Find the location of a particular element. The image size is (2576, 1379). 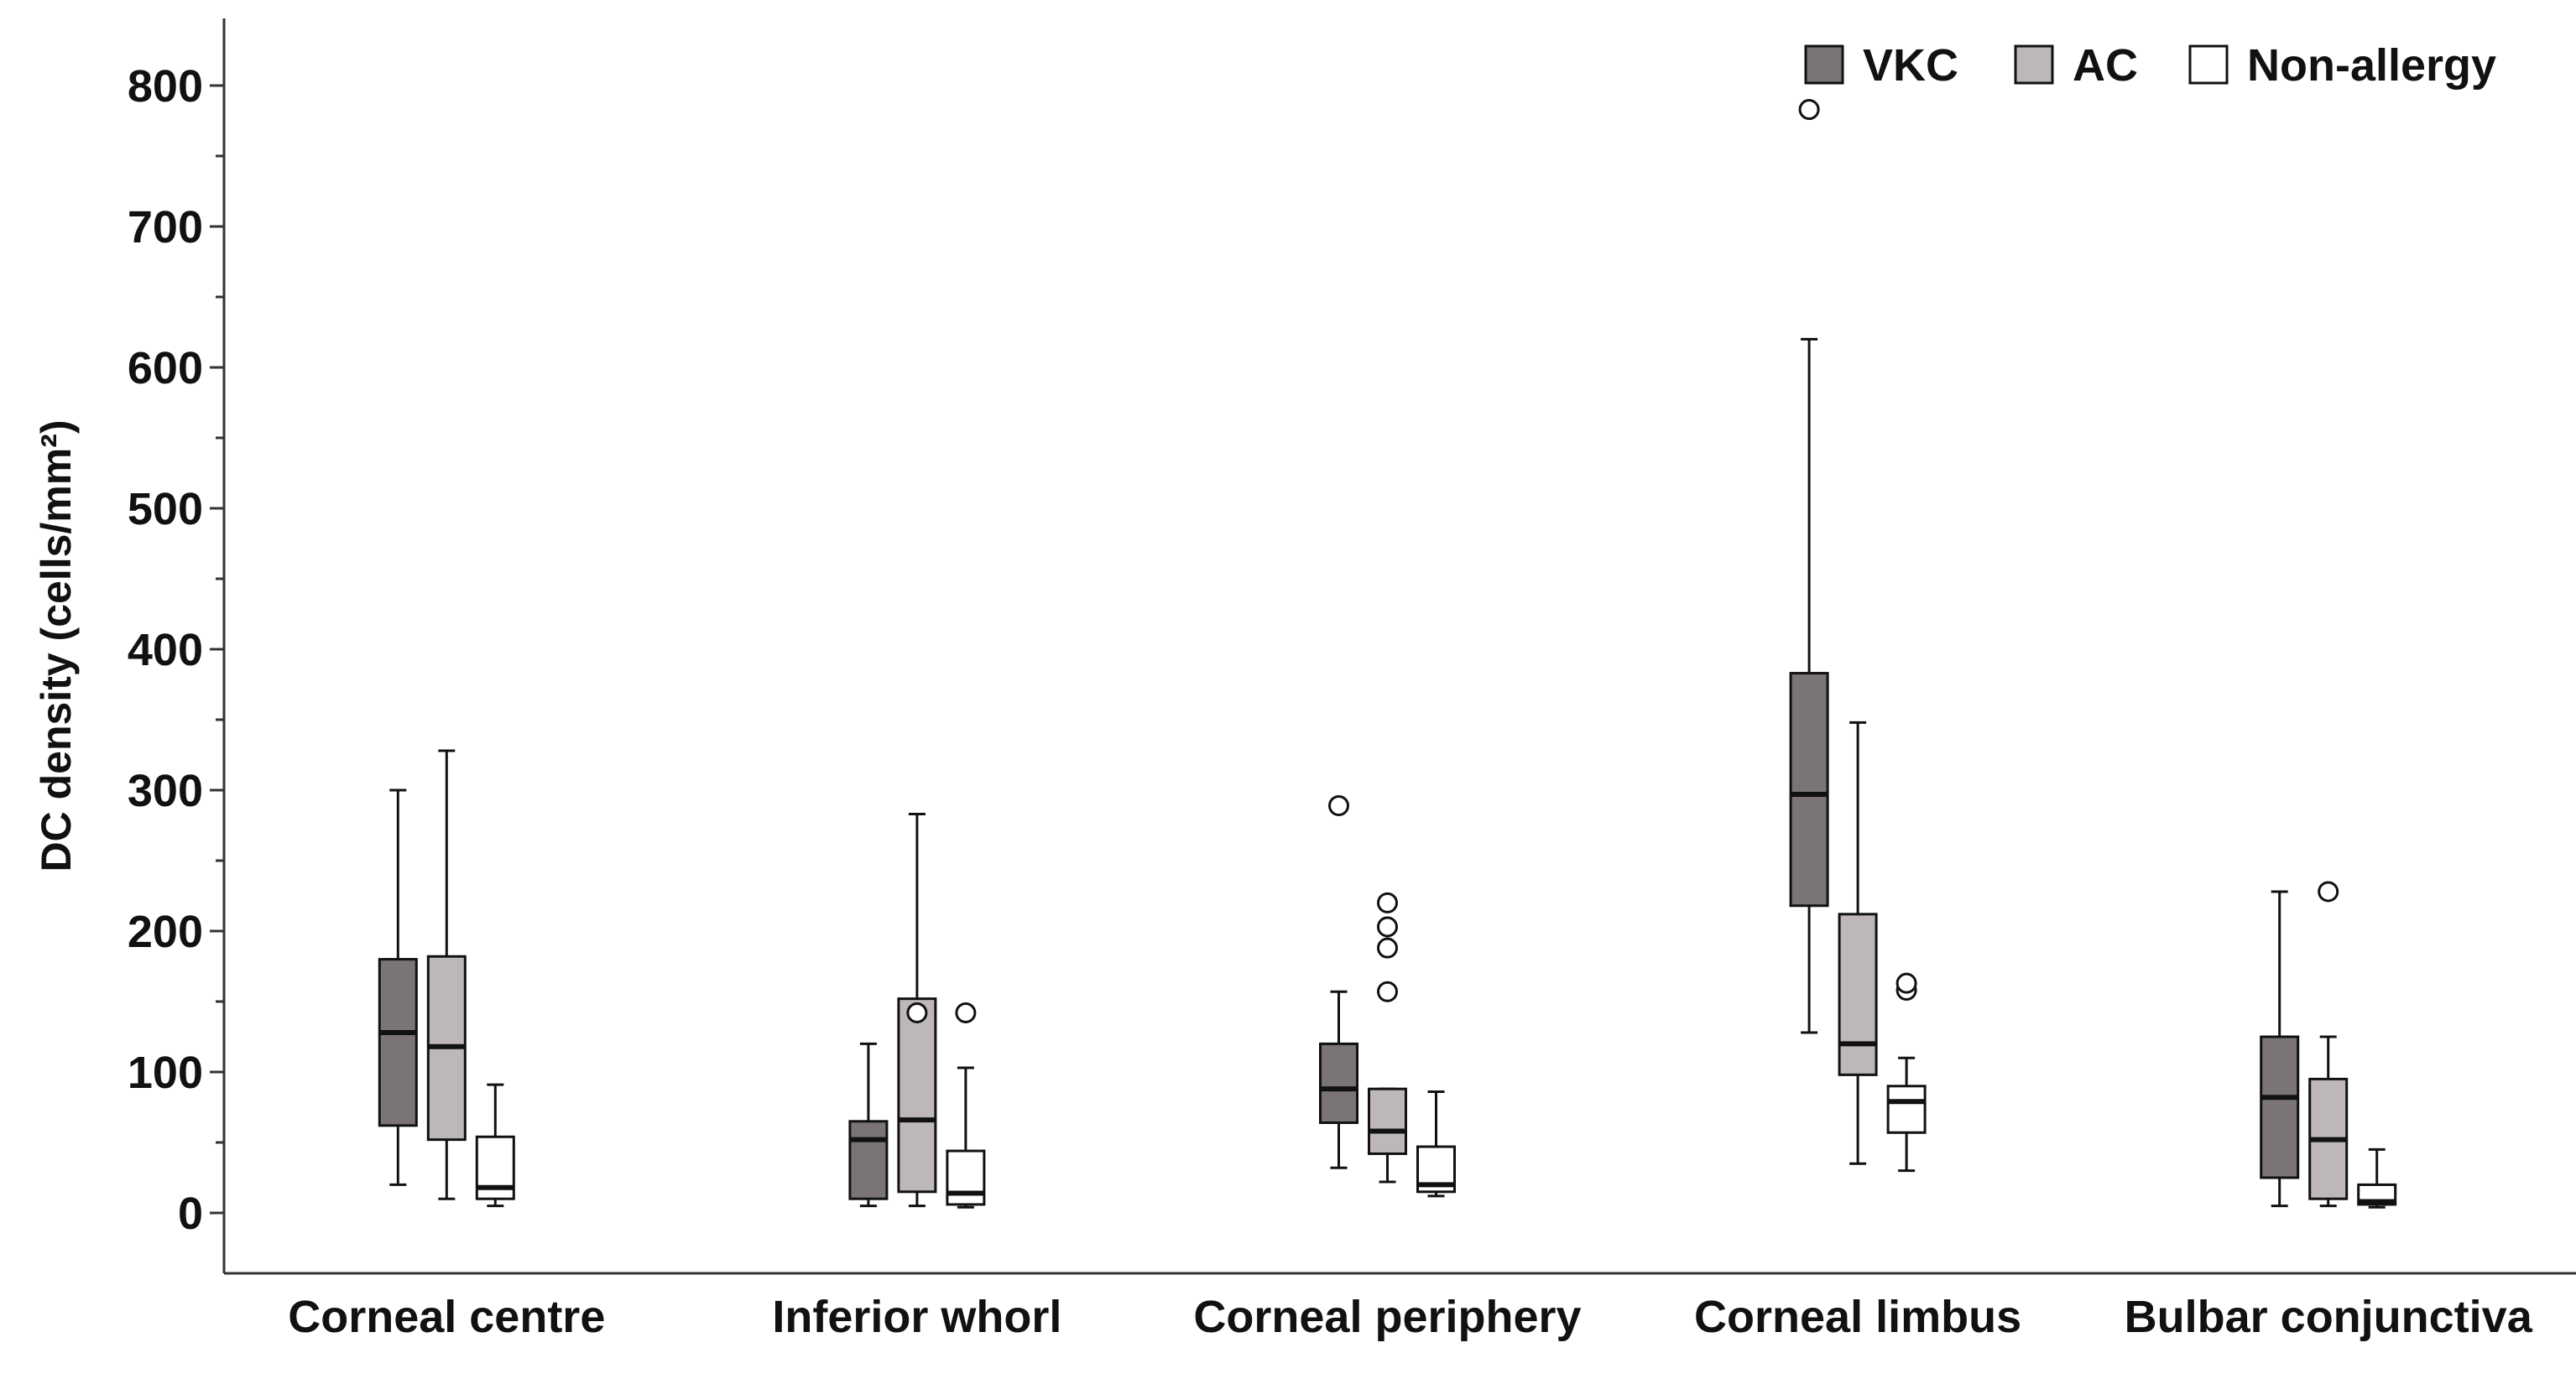

y-ticks: 0 100 200 300 400 500 600 700 800 is located at coordinates (176, 650).